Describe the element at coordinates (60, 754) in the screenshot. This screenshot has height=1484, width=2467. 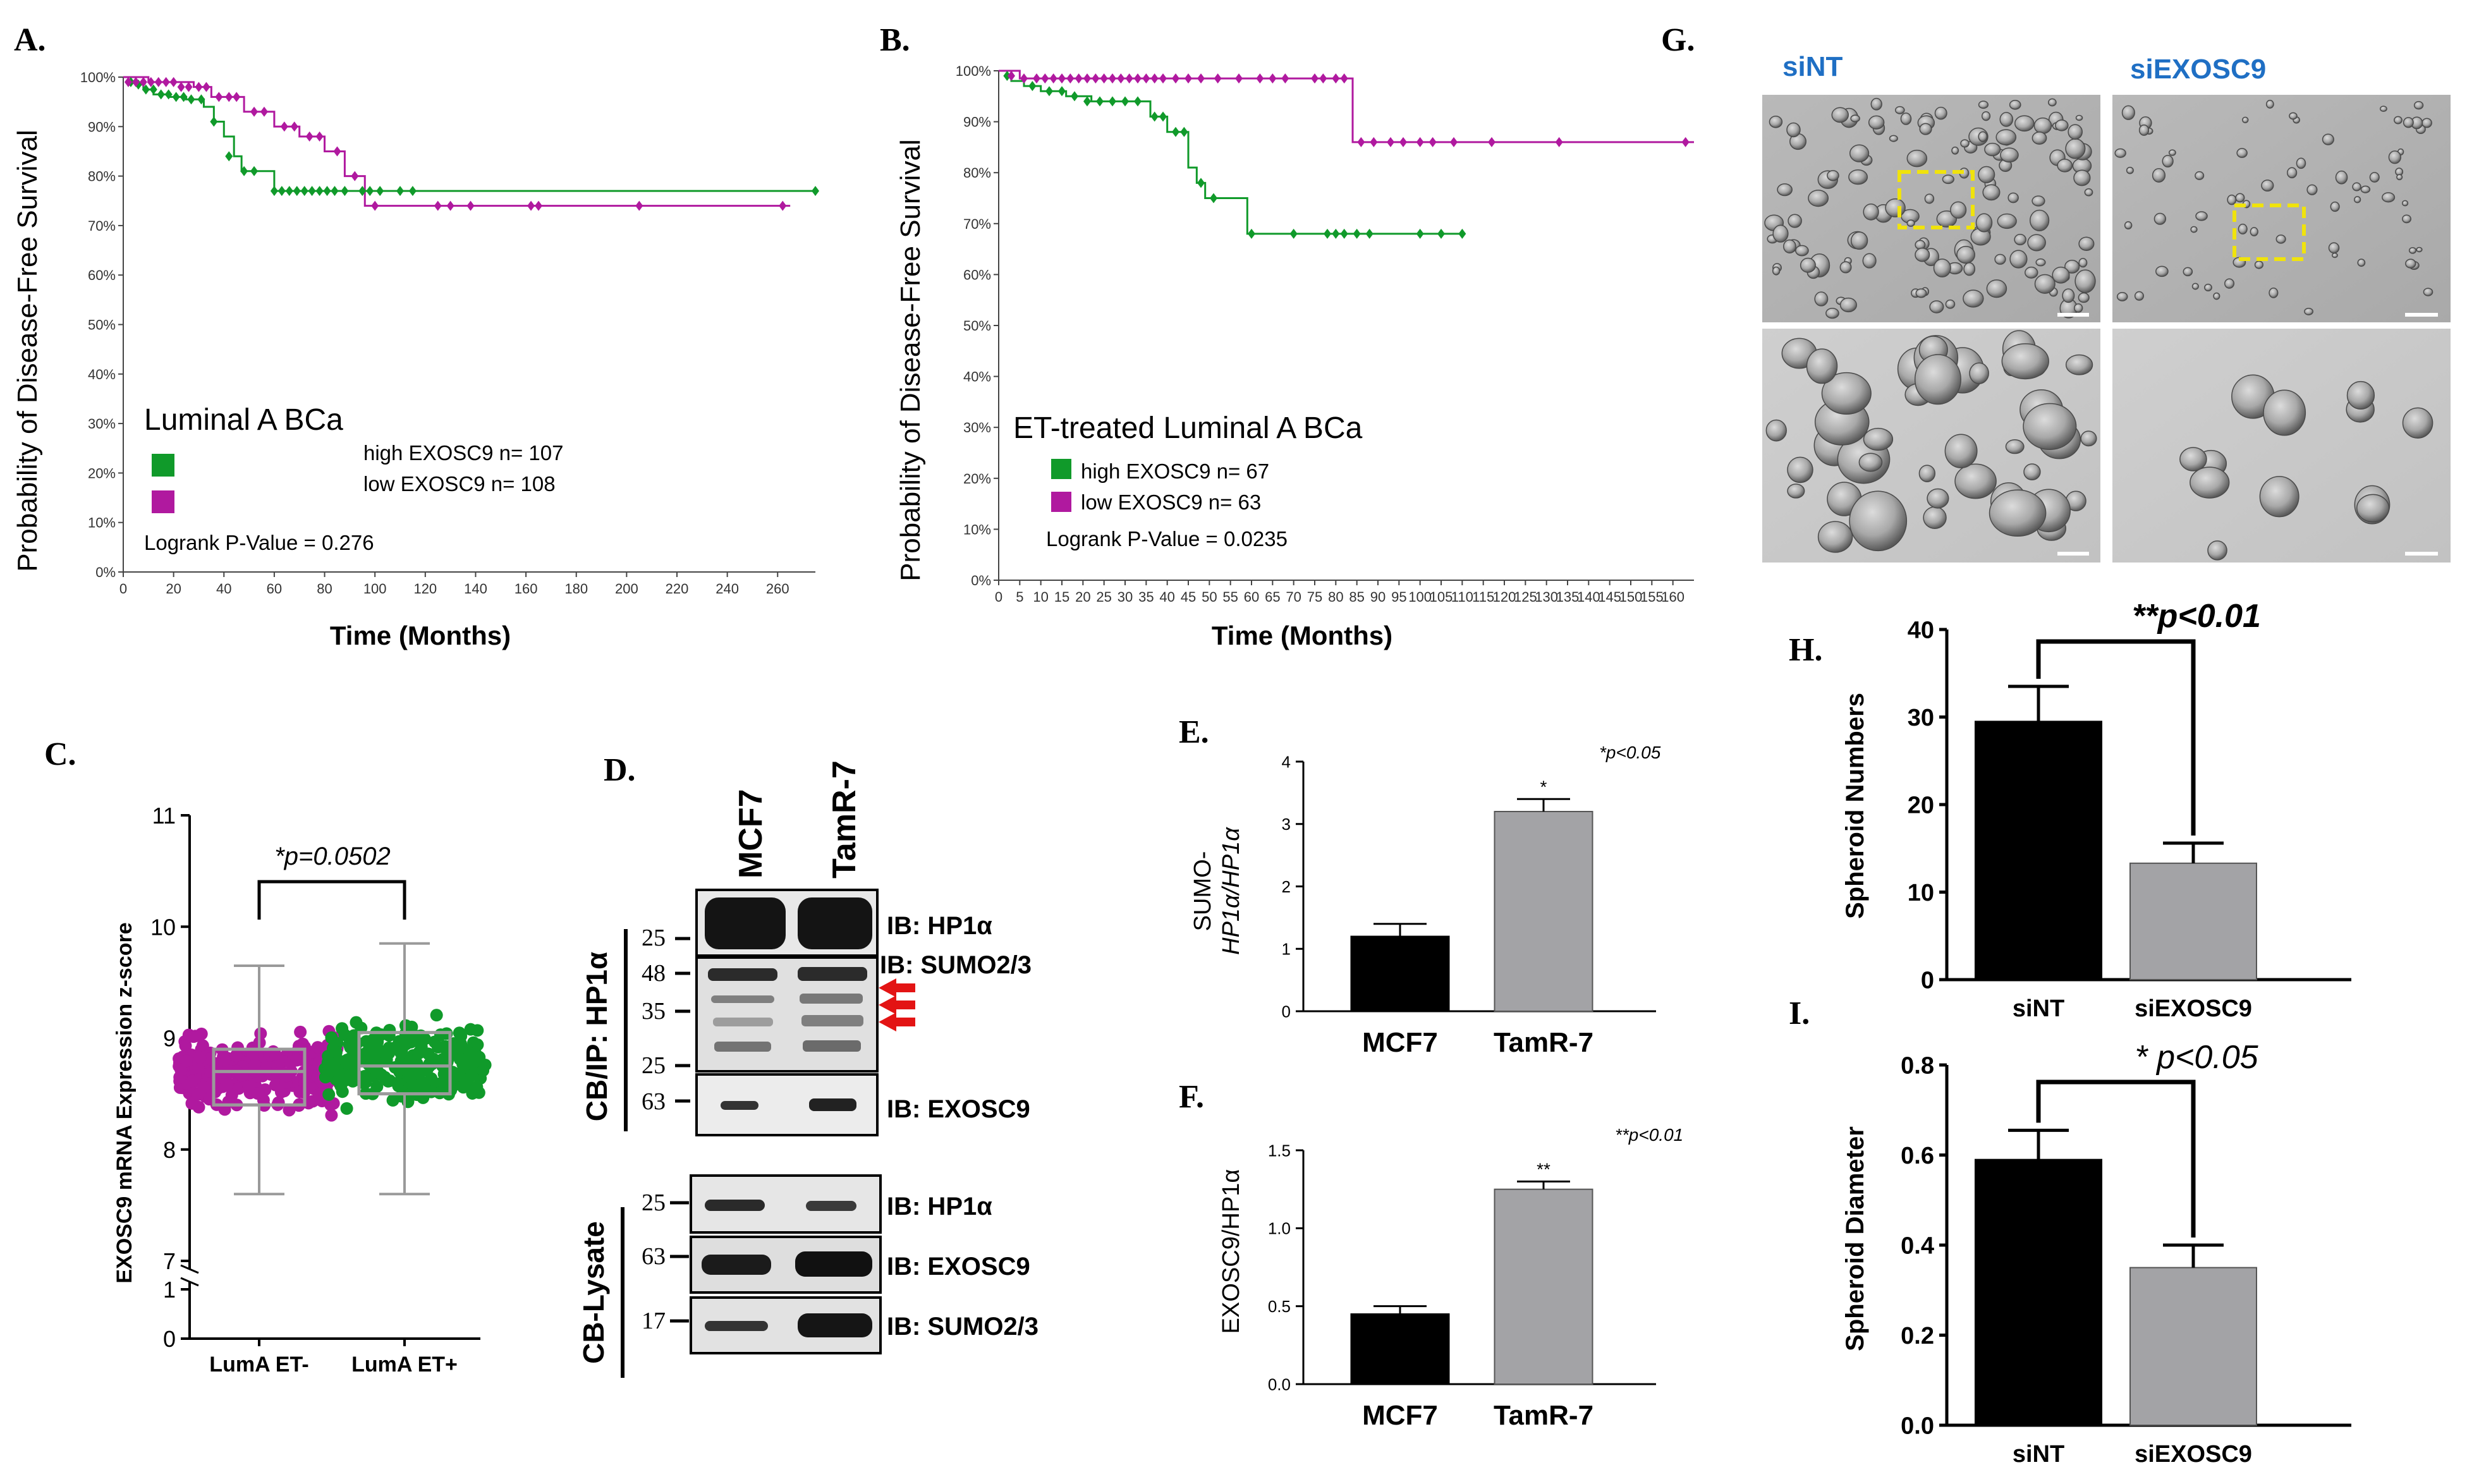
I see `panel-label-c: C.` at that location.